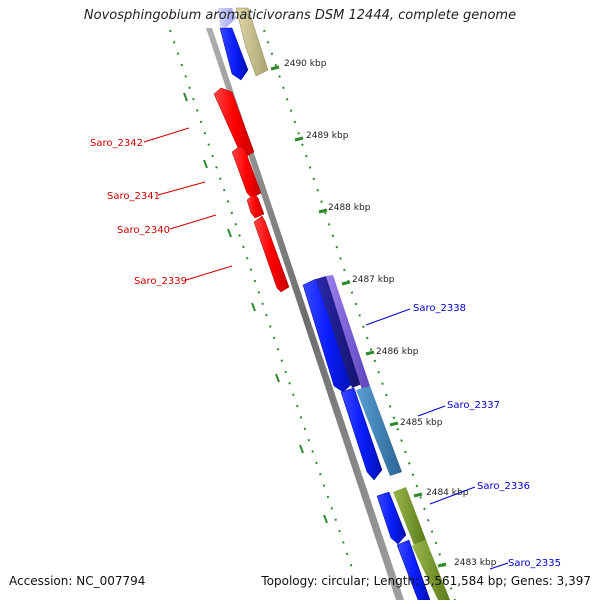 Image resolution: width=600 pixels, height=604 pixels. I want to click on gene-top-blue, so click(234, 54).